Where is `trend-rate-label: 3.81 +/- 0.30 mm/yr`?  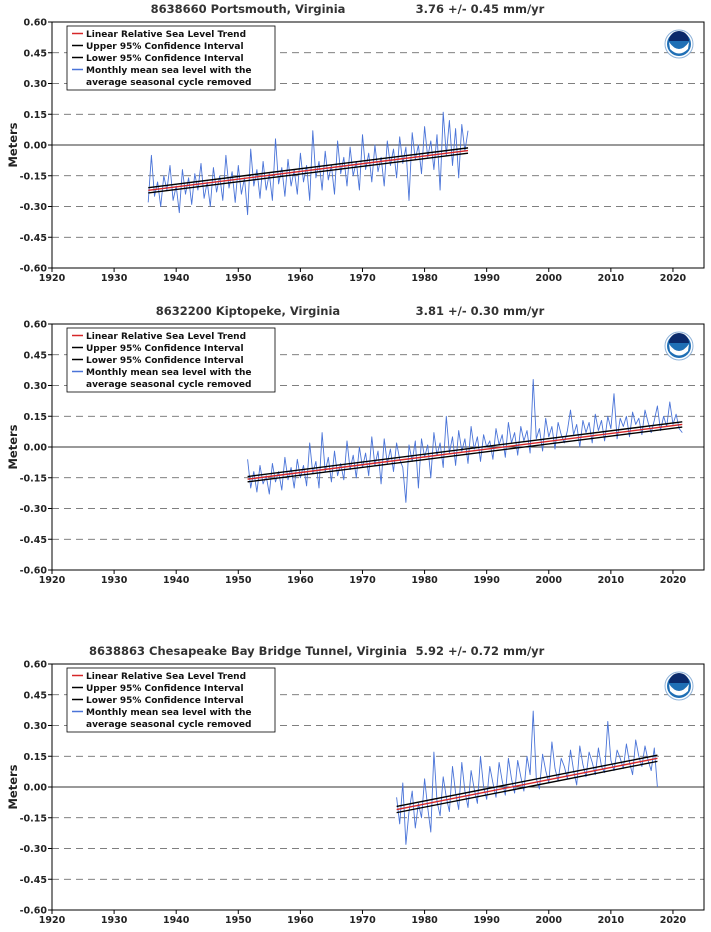 trend-rate-label: 3.81 +/- 0.30 mm/yr is located at coordinates (480, 311).